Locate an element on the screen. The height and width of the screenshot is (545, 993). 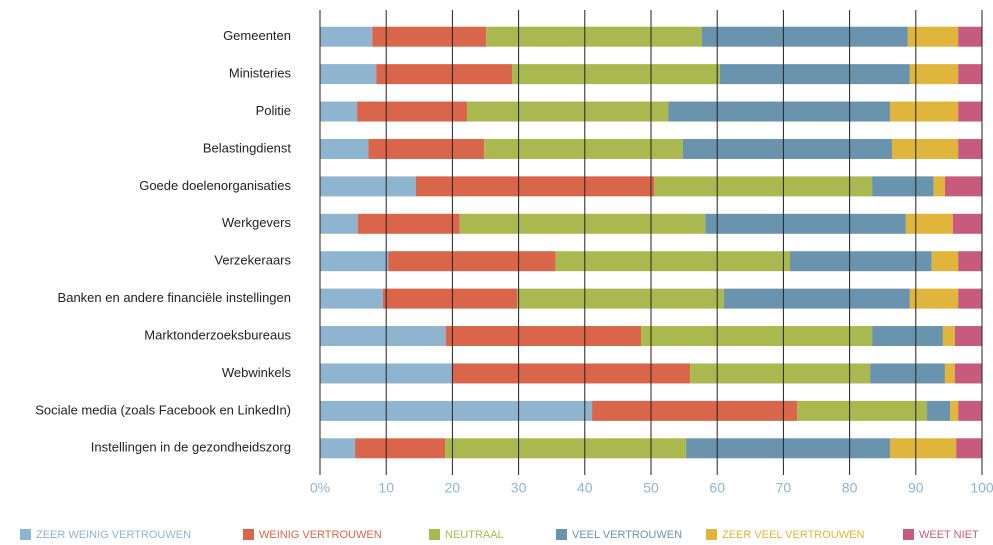
x-tick-label: 70 is located at coordinates (784, 488).